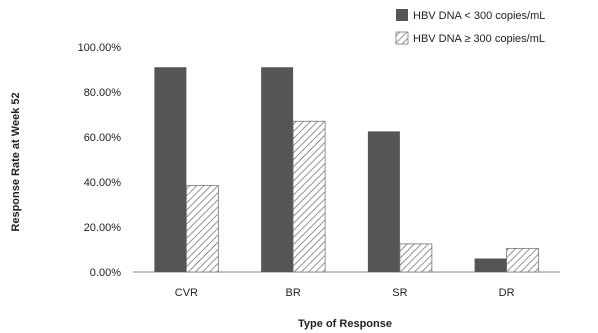 This screenshot has width=598, height=333. What do you see at coordinates (103, 93) in the screenshot?
I see `y-tick-label: 80.00%` at bounding box center [103, 93].